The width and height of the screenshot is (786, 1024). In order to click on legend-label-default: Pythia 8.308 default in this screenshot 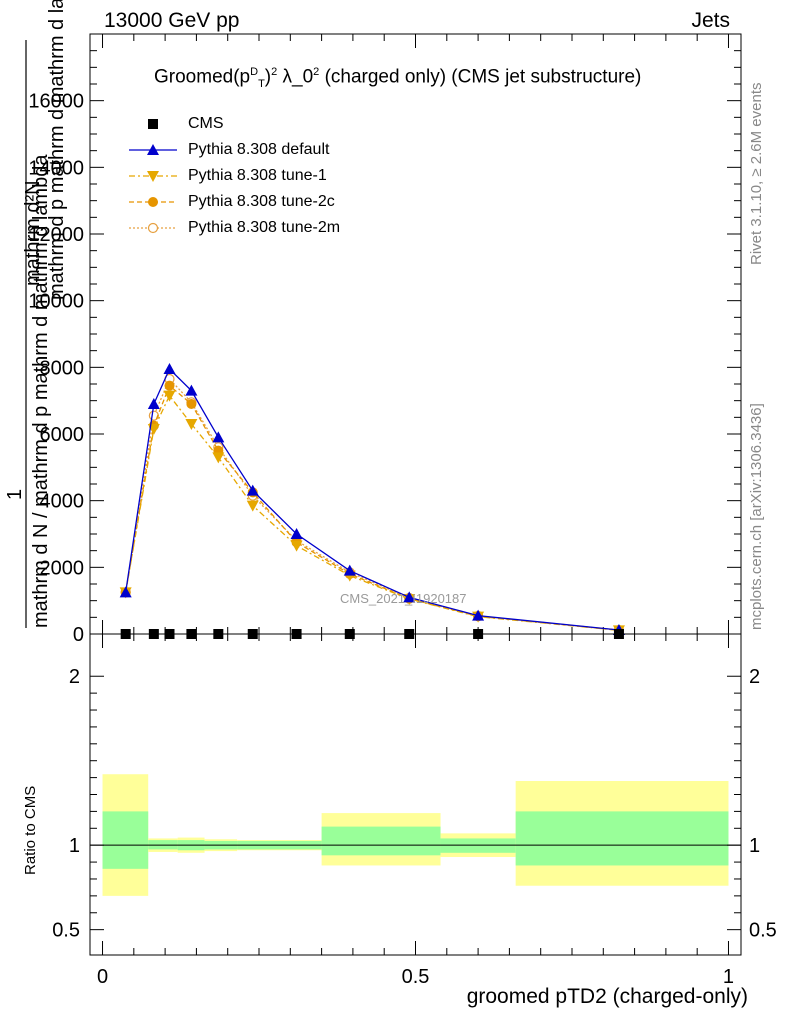, I will do `click(259, 149)`.